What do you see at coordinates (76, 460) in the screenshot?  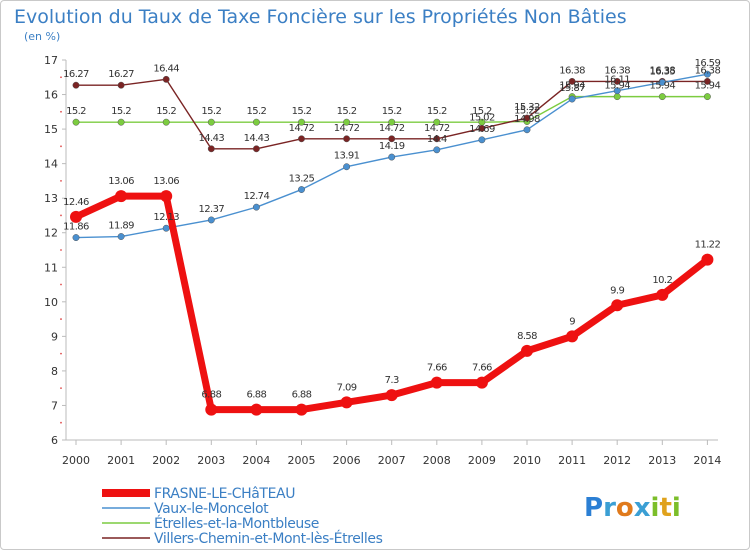 I see `x-tick-label: 2000` at bounding box center [76, 460].